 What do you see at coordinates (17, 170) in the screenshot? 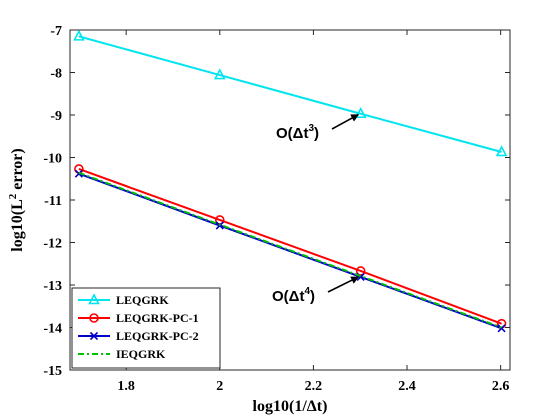
I see `y-axis-title-tail: error)` at bounding box center [17, 170].